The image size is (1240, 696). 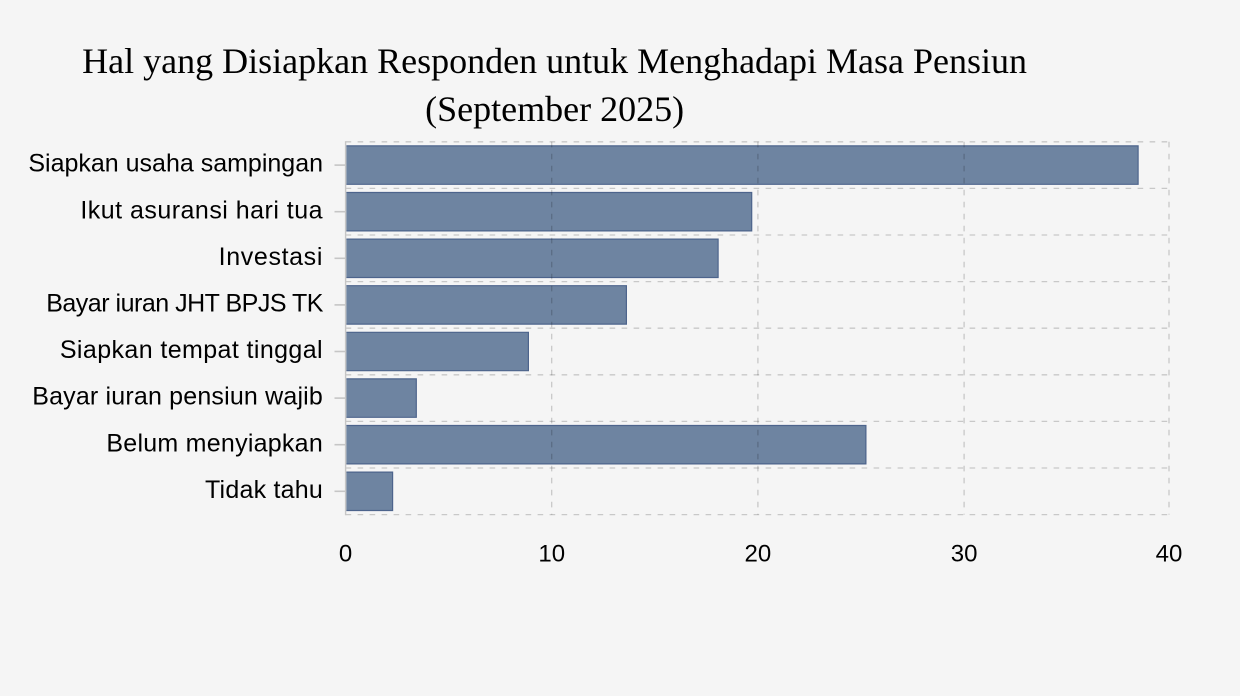 I want to click on svg-text: Tidak tahu, so click(x=264, y=490).